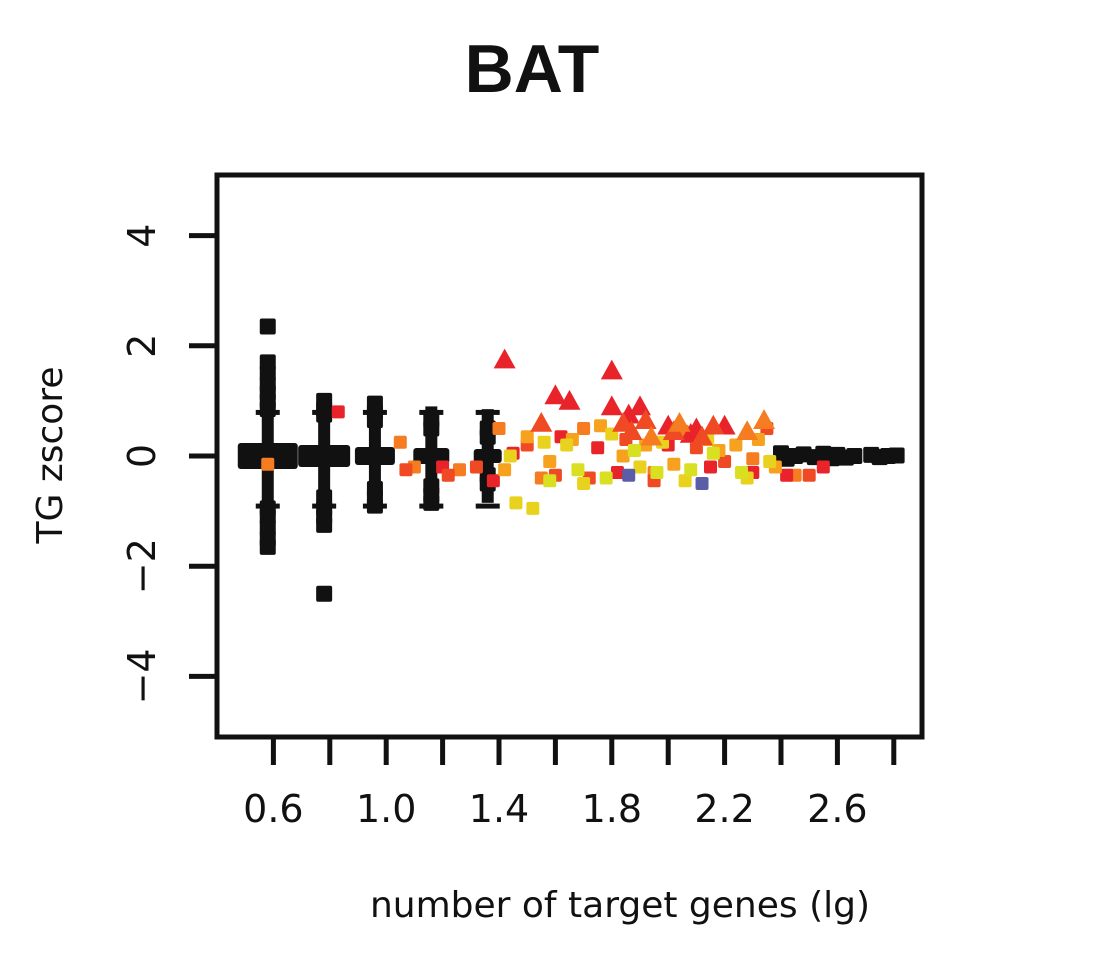 The image size is (1097, 958). What do you see at coordinates (499, 809) in the screenshot?
I see `x-tick-label: 1.4` at bounding box center [499, 809].